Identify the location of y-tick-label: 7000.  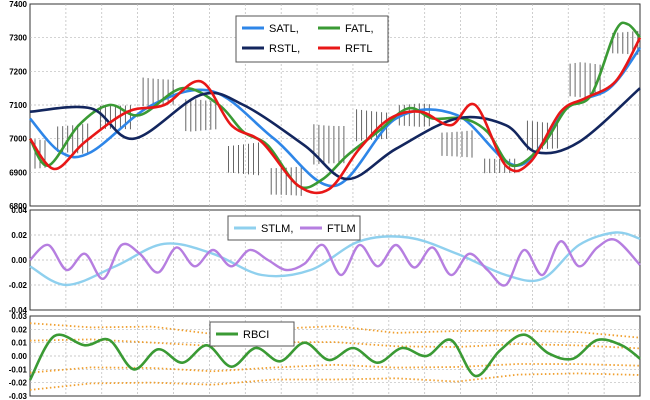
(18, 139).